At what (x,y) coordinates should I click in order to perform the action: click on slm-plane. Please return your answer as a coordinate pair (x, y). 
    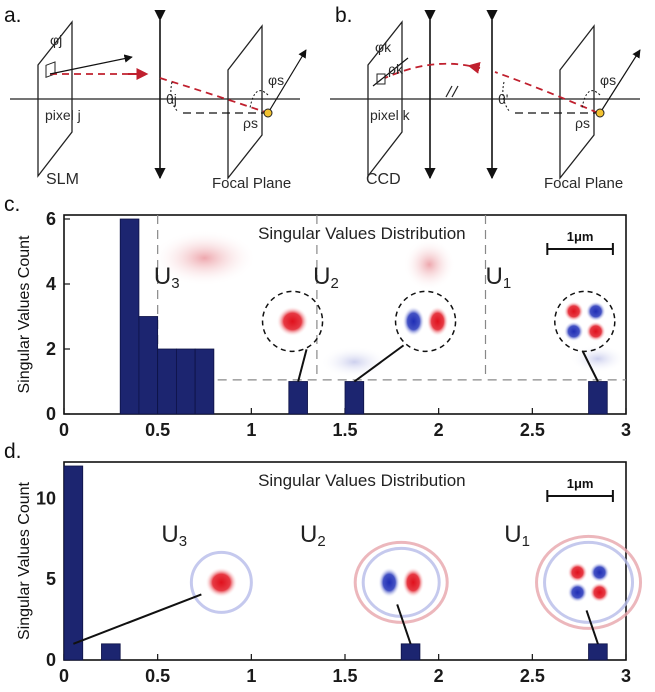
    Looking at the image, I should click on (55, 99).